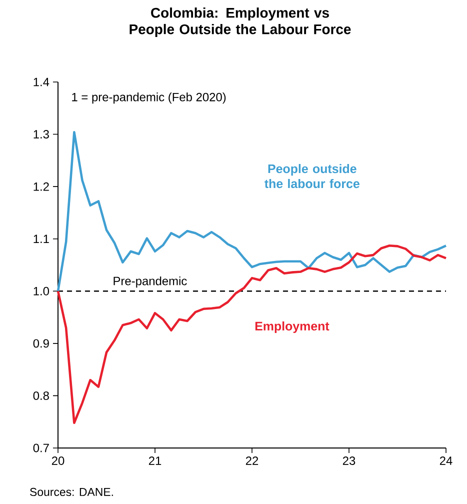  I want to click on y-tick-label: 1.3, so click(41, 134).